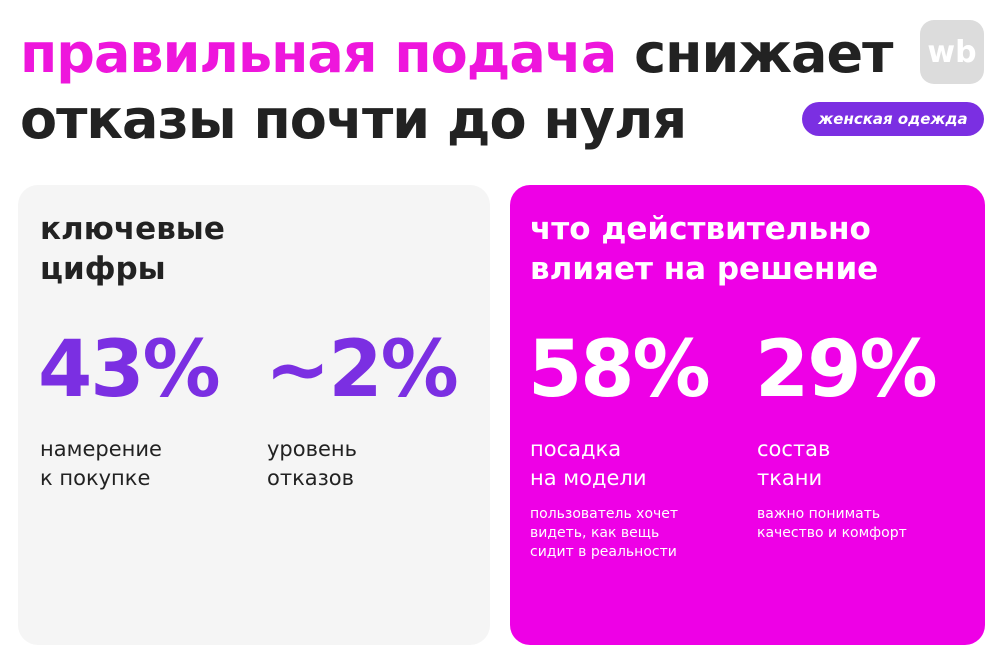 The height and width of the screenshot is (666, 1000). Describe the element at coordinates (103, 269) in the screenshot. I see `title-line: цифры` at that location.